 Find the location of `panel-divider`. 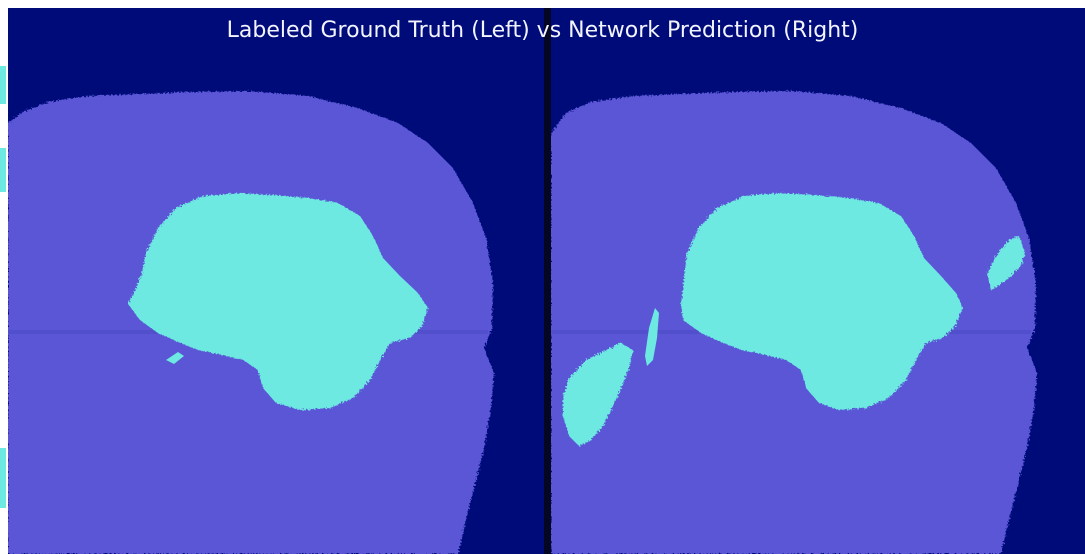

panel-divider is located at coordinates (547, 281).